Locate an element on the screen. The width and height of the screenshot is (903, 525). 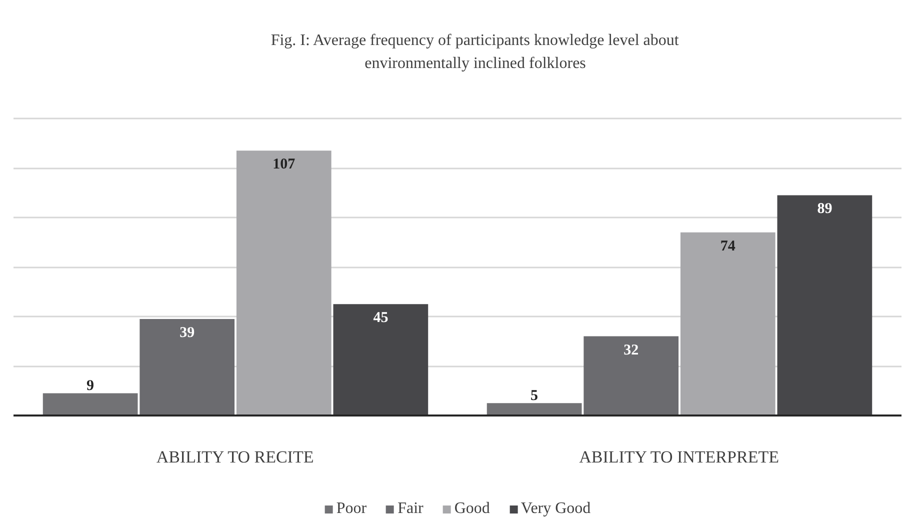
data-label: 89 is located at coordinates (824, 209).